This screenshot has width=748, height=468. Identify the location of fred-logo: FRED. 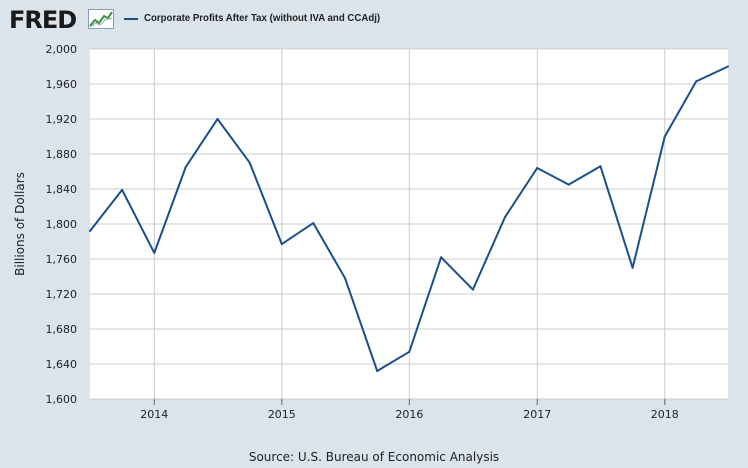
(43, 20).